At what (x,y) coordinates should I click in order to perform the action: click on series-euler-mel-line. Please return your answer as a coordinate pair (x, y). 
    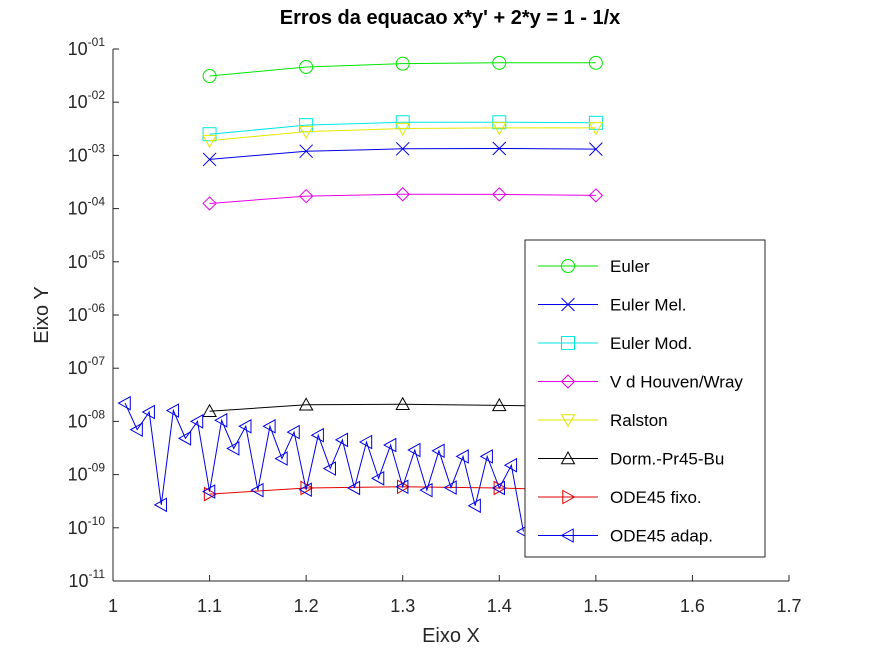
    Looking at the image, I should click on (402, 153).